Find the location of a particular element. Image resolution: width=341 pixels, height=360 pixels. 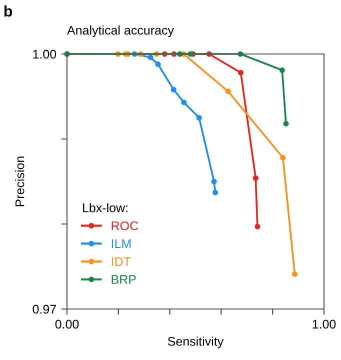

text: b is located at coordinates (8, 11).